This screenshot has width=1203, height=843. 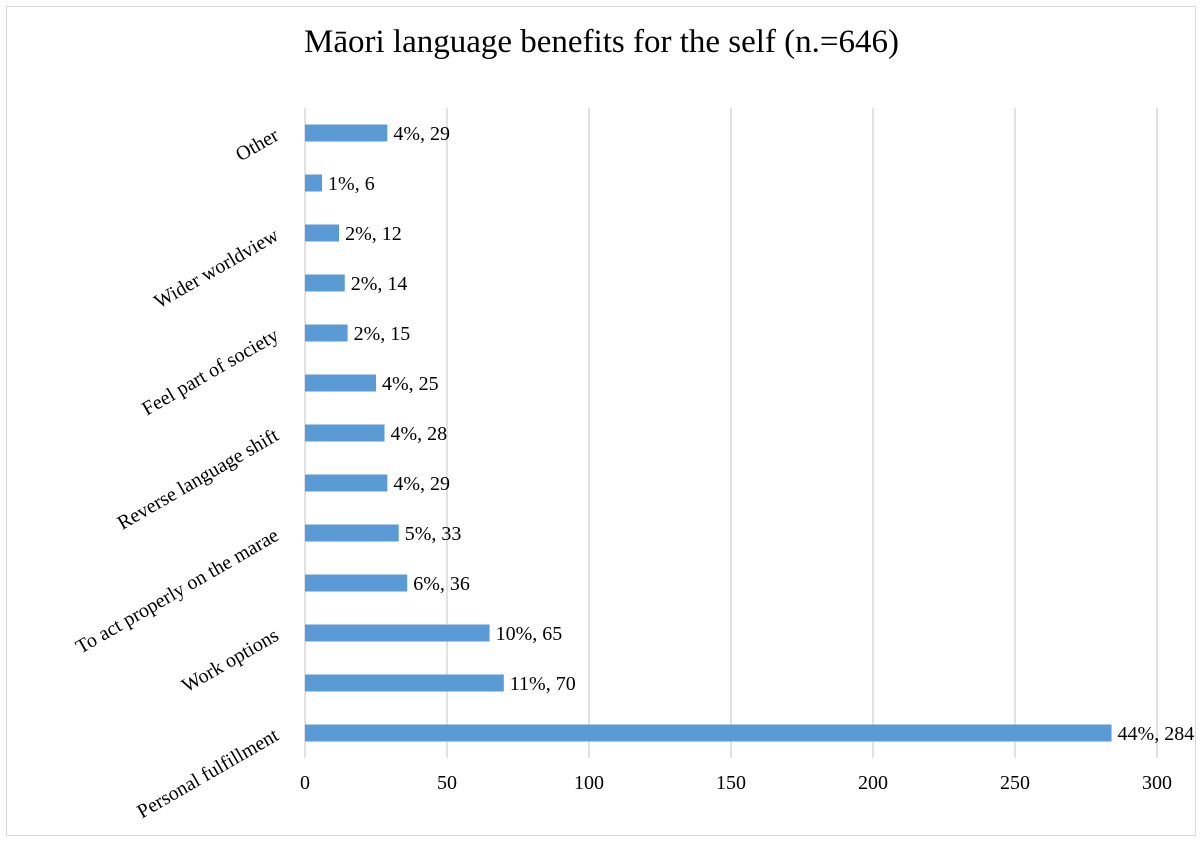 I want to click on data-label: 6%, 36, so click(x=441, y=584).